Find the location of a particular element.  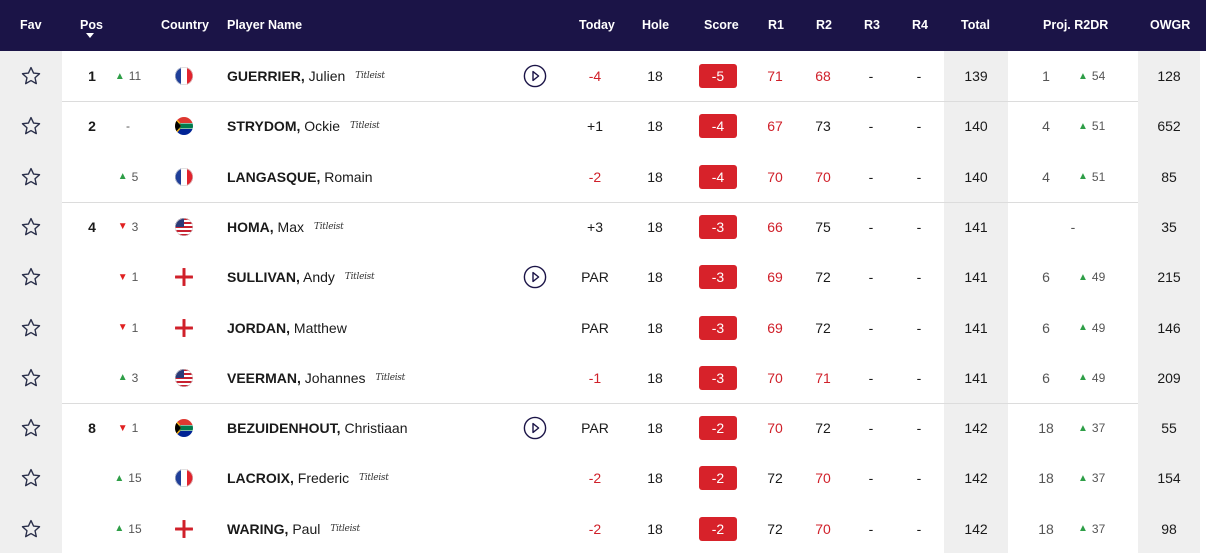

owgr-value: 98 is located at coordinates (1169, 528).